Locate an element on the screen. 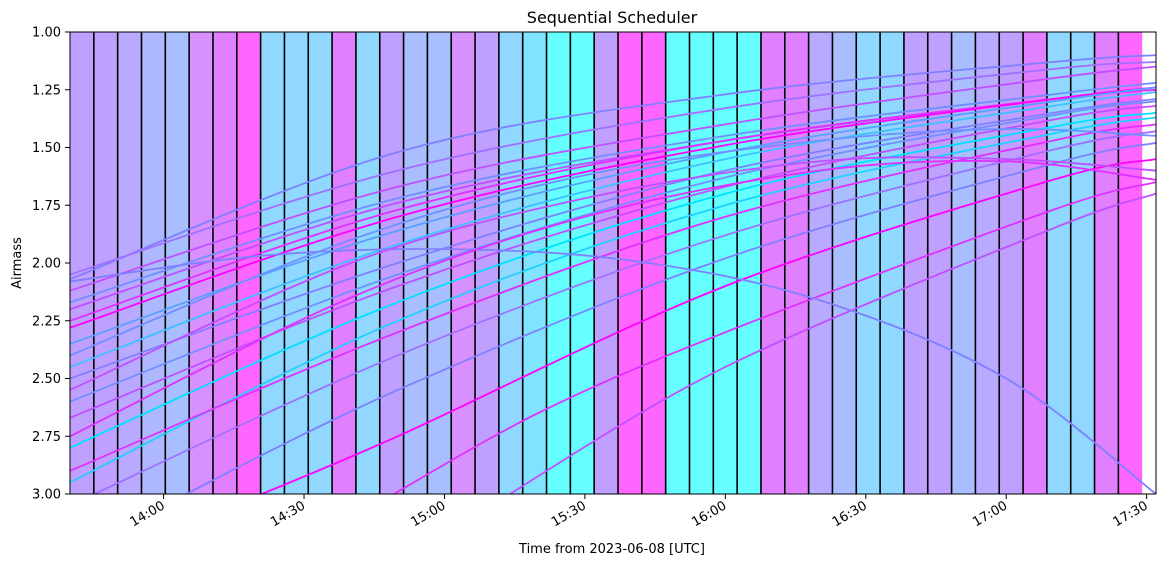  x-axis-label: Time from 2023-06-08 [UTC] is located at coordinates (611, 549).